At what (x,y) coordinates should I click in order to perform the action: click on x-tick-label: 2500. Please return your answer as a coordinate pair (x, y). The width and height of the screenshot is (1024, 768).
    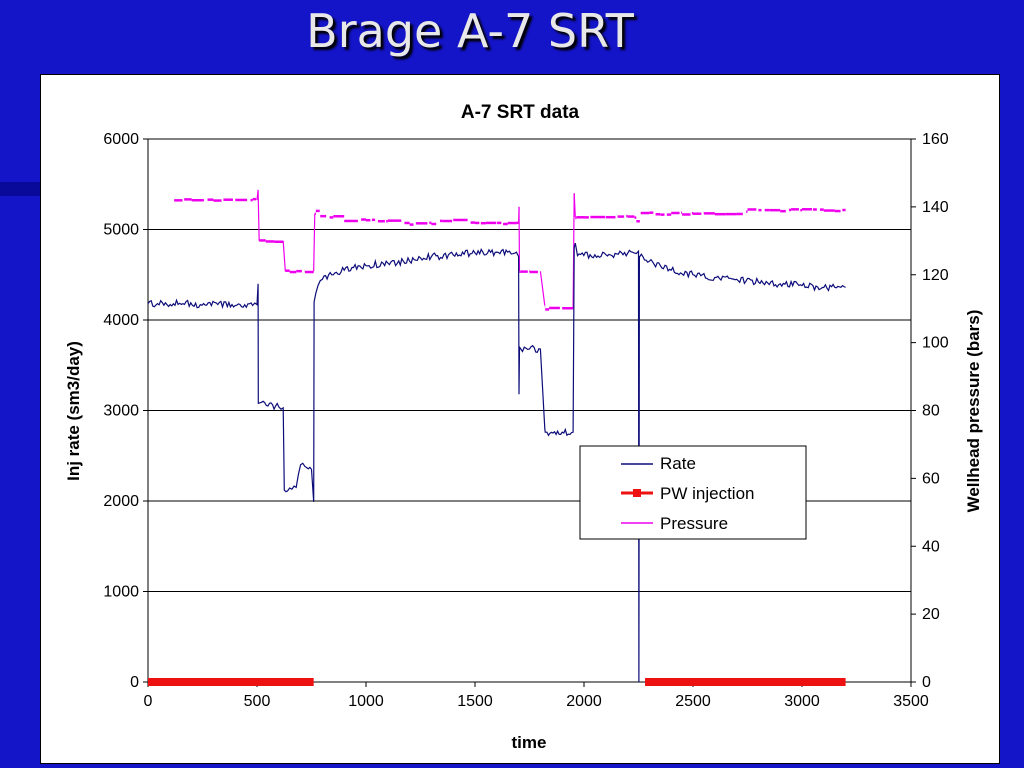
    Looking at the image, I should click on (693, 701).